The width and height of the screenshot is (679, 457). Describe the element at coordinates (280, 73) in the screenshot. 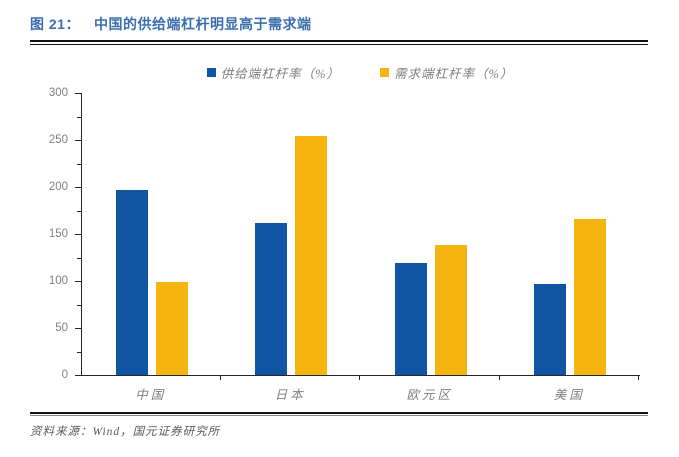

I see `legend-label: 供给端杠杆率（%）` at that location.